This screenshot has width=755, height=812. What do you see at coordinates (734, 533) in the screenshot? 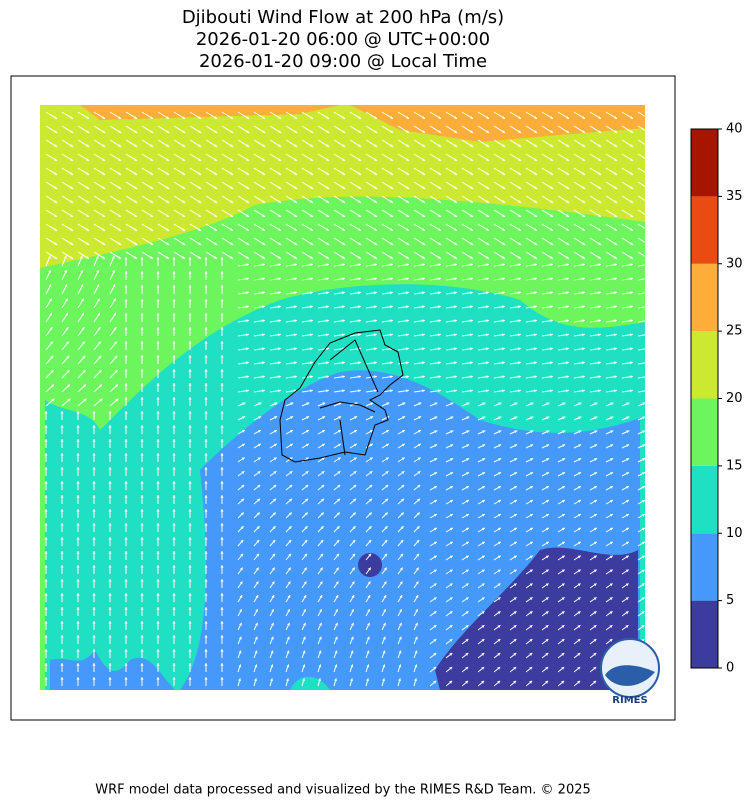
I see `colorbar-tick-label: 10` at bounding box center [734, 533].